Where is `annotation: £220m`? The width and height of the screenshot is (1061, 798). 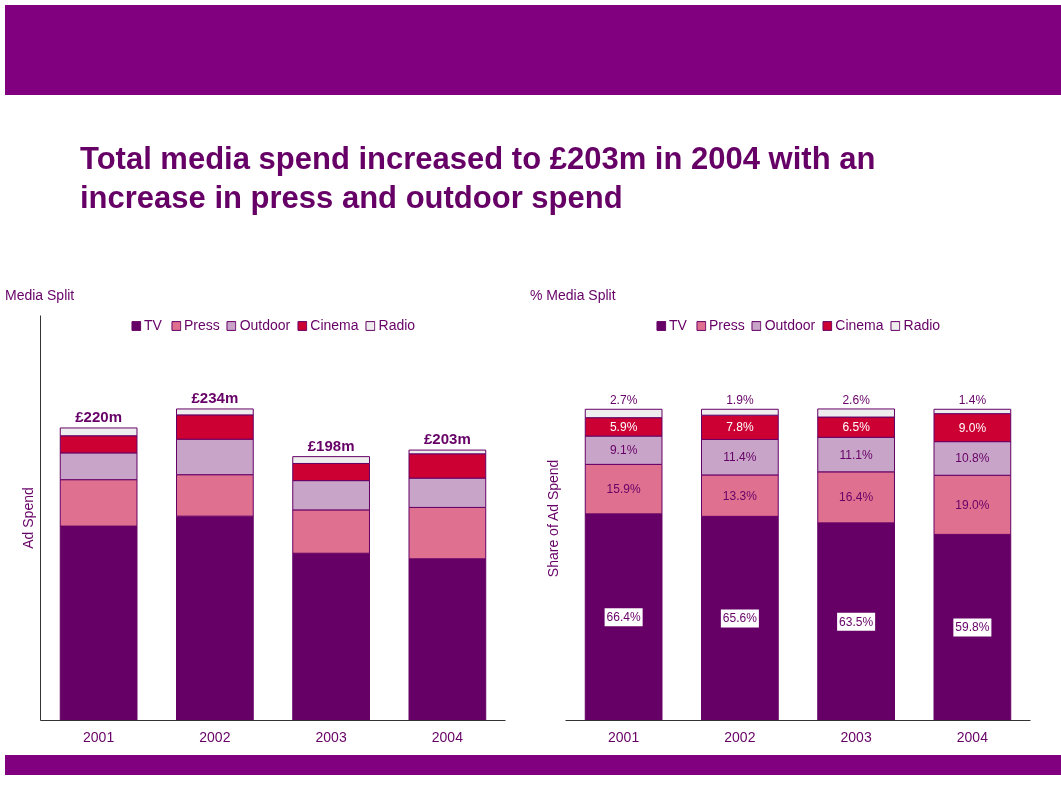
annotation: £220m is located at coordinates (98, 416).